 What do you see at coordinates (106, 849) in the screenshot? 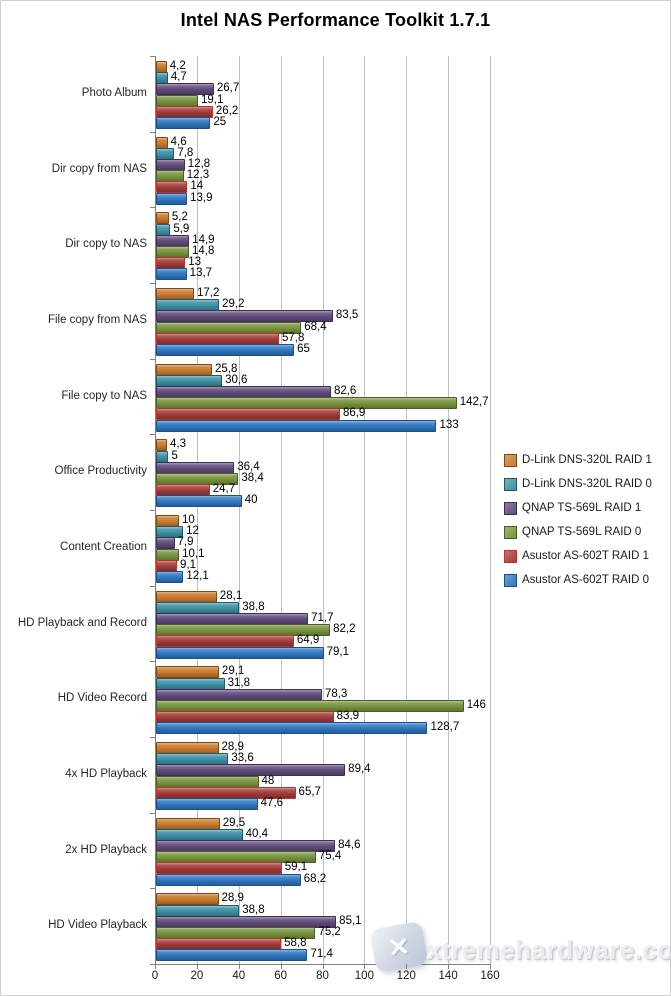
I see `category-label: 2x HD Playback` at bounding box center [106, 849].